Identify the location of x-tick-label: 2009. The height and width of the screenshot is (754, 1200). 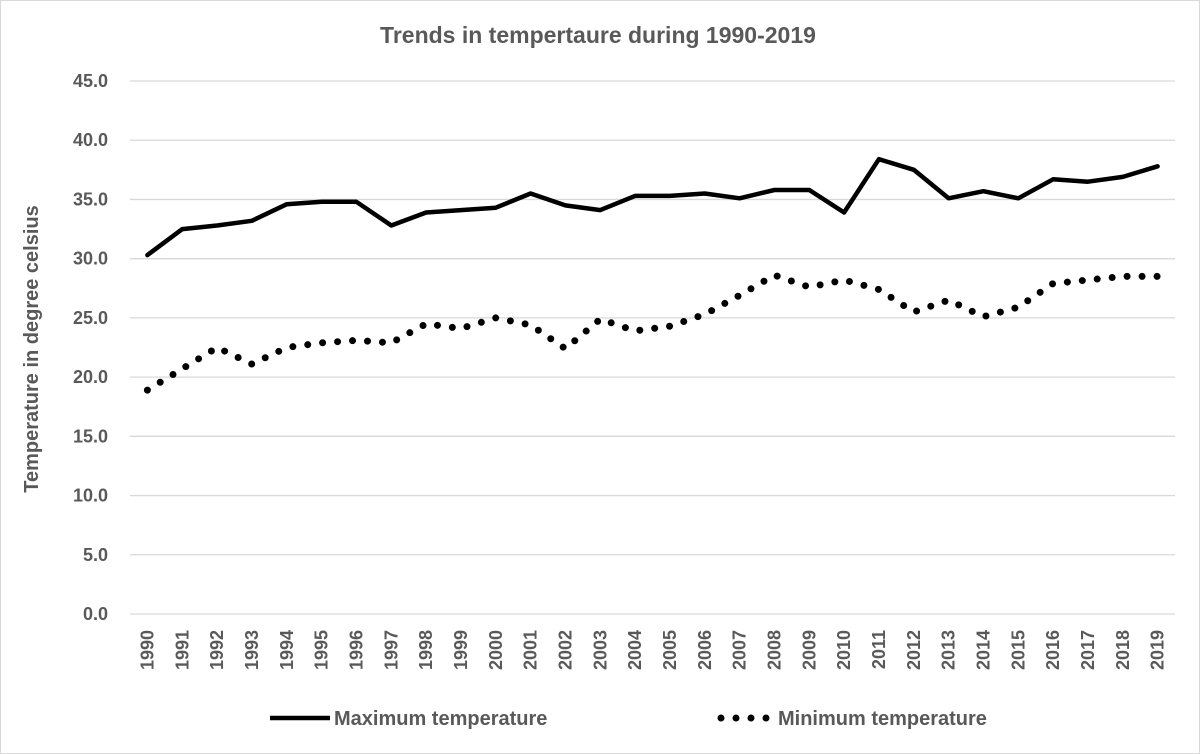
(809, 650).